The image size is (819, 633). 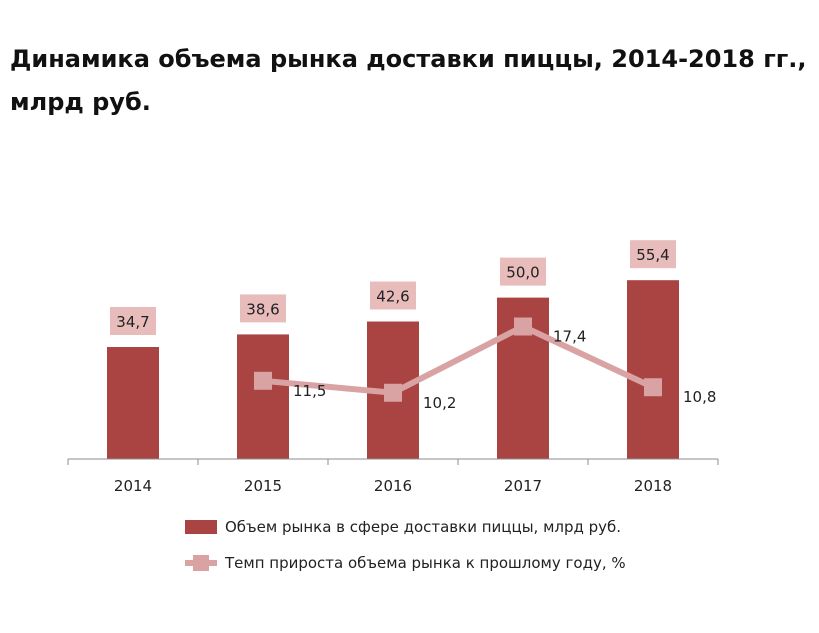 I want to click on legend-line-marker, so click(x=201, y=563).